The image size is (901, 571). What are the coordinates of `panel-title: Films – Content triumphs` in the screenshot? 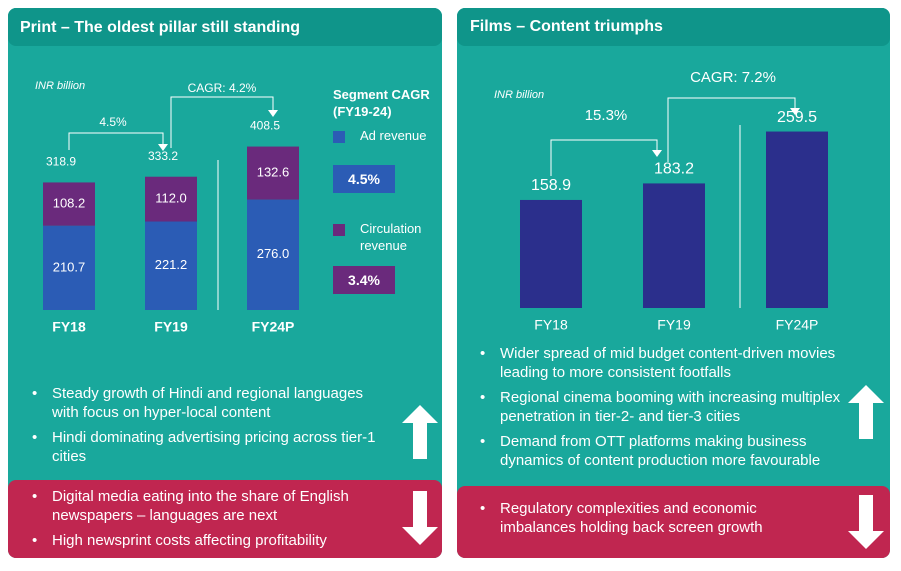 It's located at (566, 26).